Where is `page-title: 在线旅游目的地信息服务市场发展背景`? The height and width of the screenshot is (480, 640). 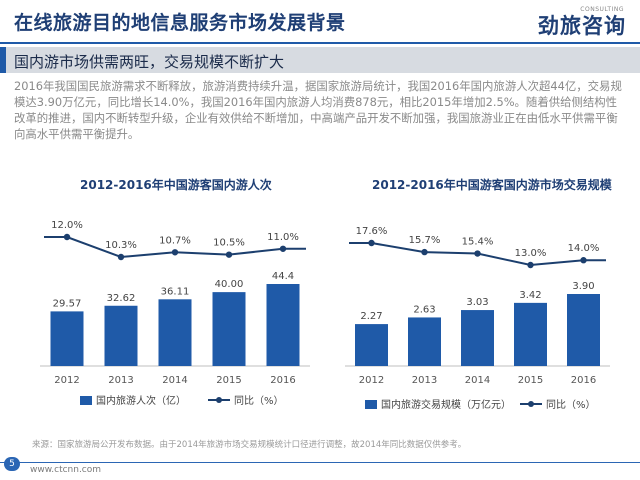 page-title: 在线旅游目的地信息服务市场发展背景 is located at coordinates (180, 23).